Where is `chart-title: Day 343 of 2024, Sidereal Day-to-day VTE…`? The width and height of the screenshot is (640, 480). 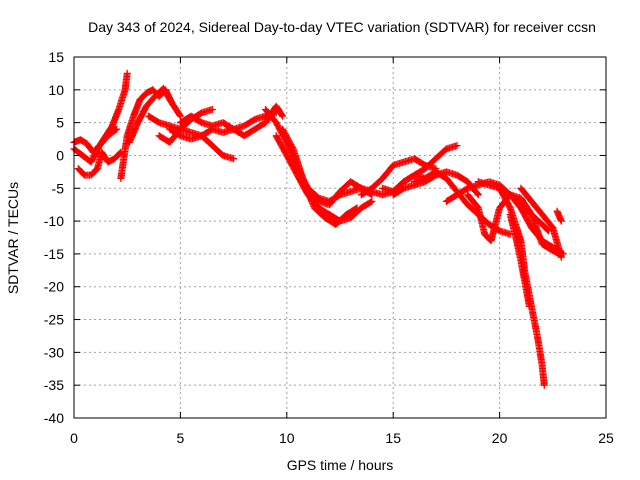
chart-title: Day 343 of 2024, Sidereal Day-to-day VTE… is located at coordinates (342, 27).